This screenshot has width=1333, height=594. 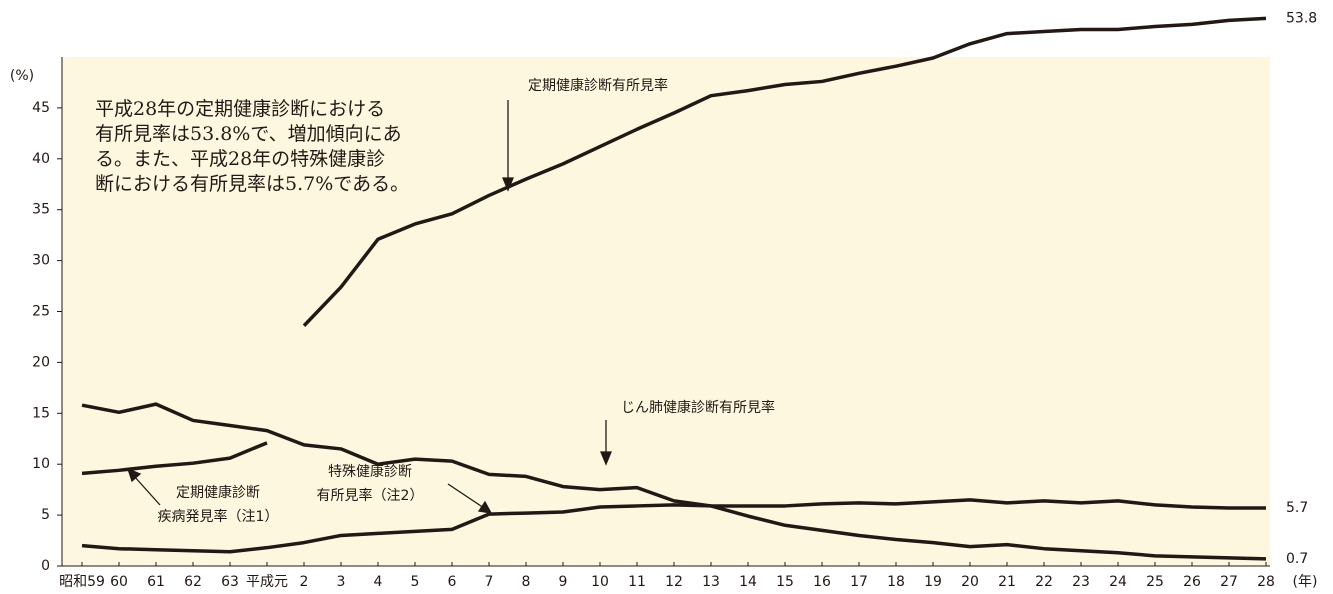 I want to click on x-tick-label: 平成元, so click(x=267, y=582).